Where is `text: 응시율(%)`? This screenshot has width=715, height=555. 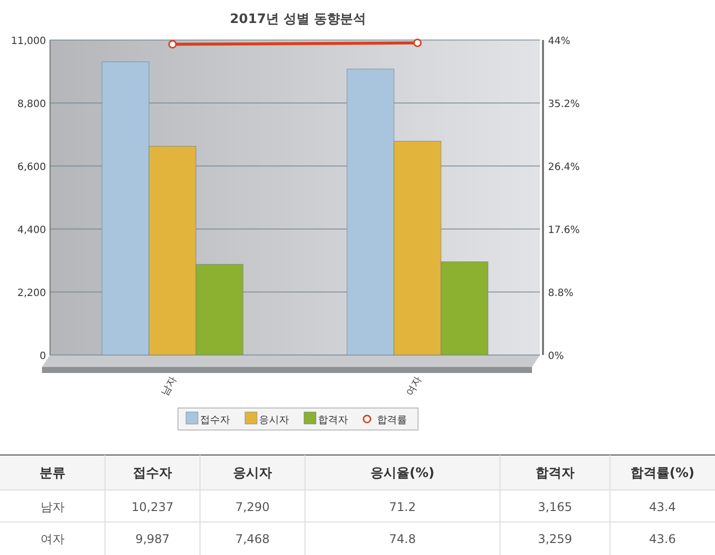
text: 응시율(%) is located at coordinates (402, 473).